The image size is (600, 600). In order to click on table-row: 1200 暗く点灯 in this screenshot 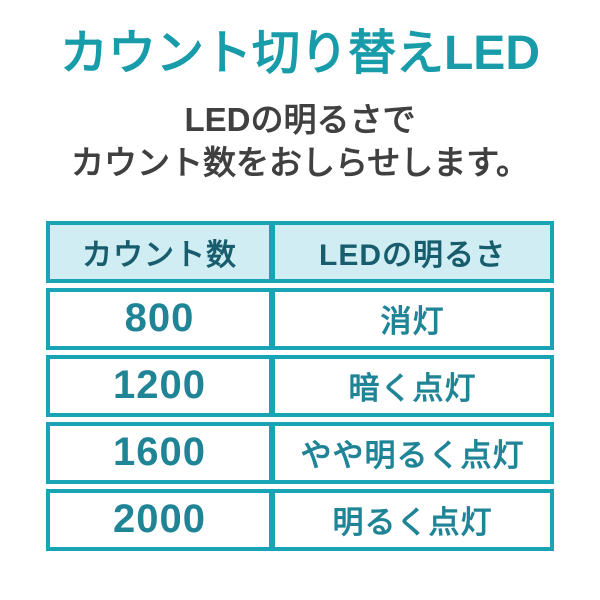, I will do `click(300, 385)`.